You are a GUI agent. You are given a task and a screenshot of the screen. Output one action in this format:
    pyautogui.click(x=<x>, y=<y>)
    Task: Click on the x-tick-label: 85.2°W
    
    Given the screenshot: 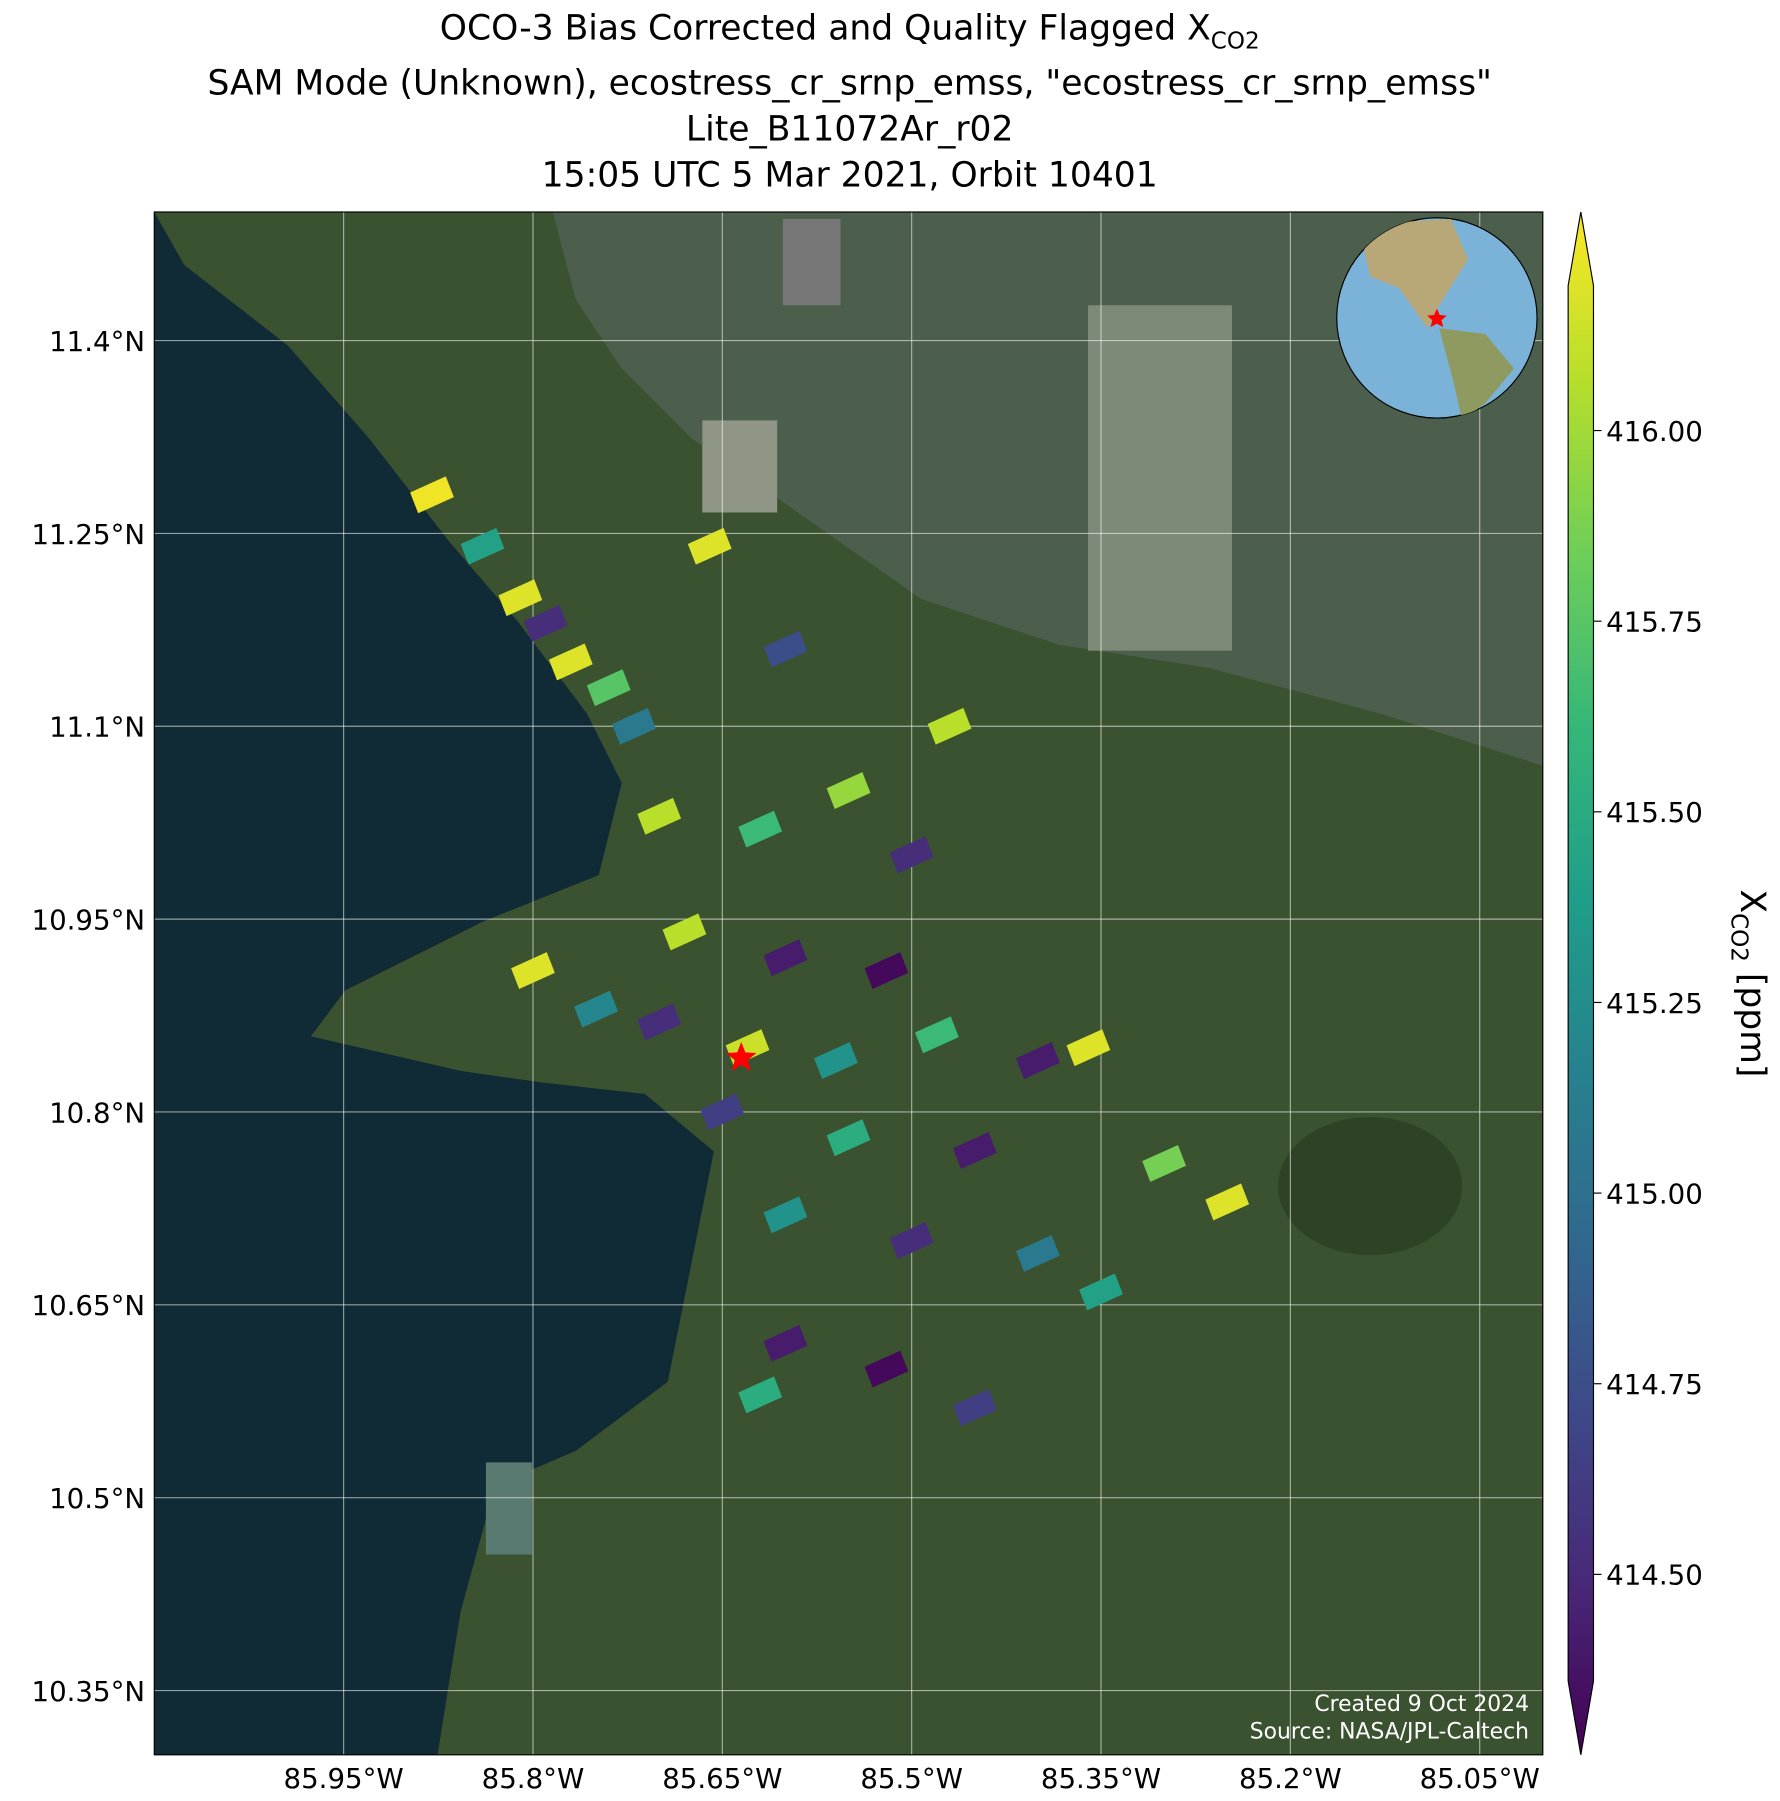 What is the action you would take?
    pyautogui.click(x=1290, y=1778)
    